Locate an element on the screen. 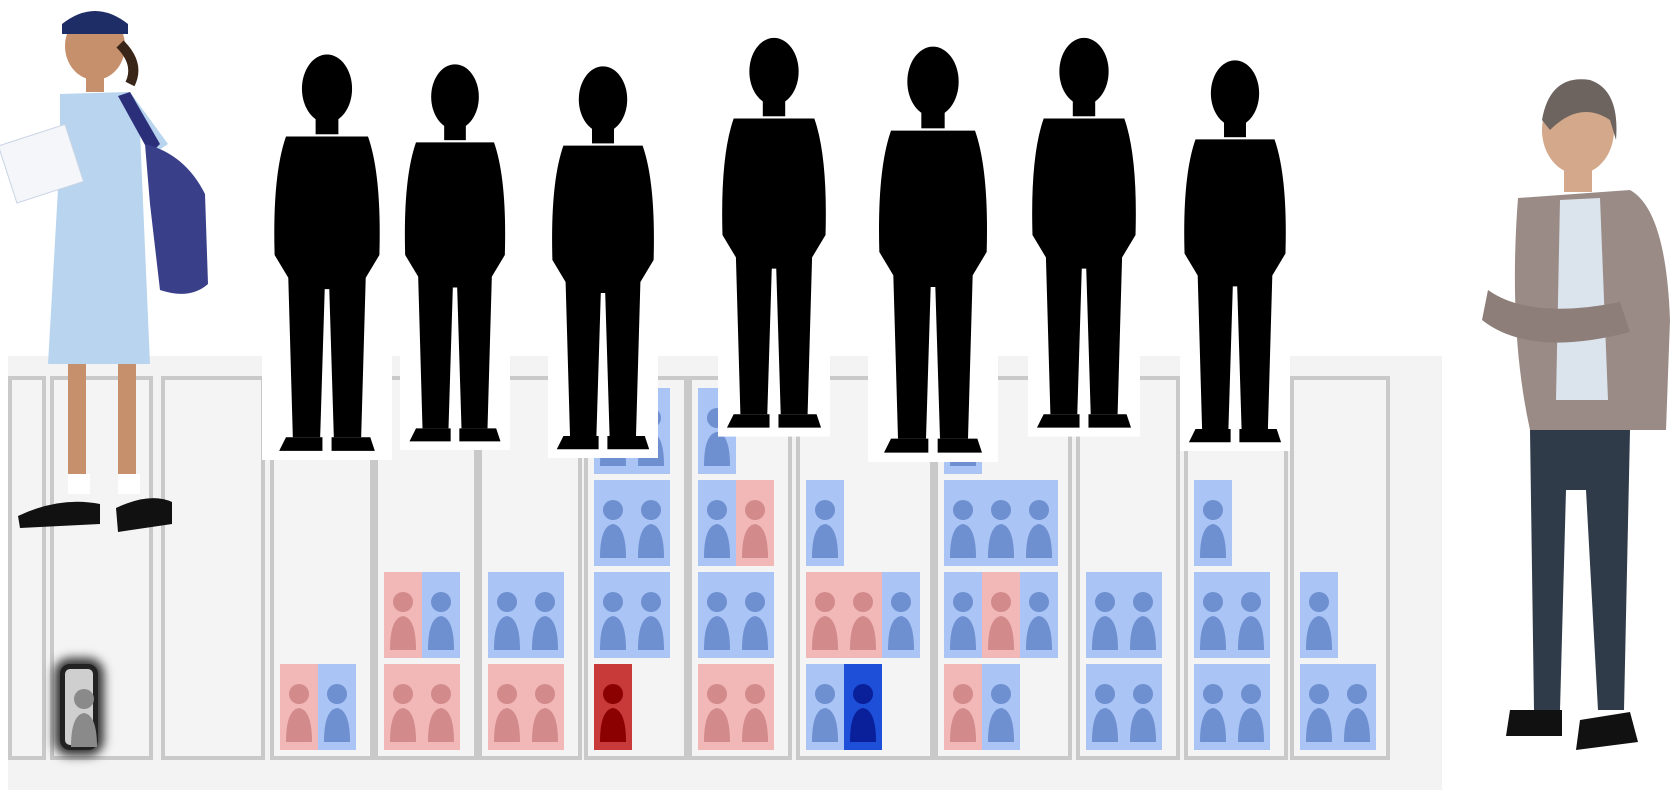  selected-boy-student-tile is located at coordinates (863, 707).